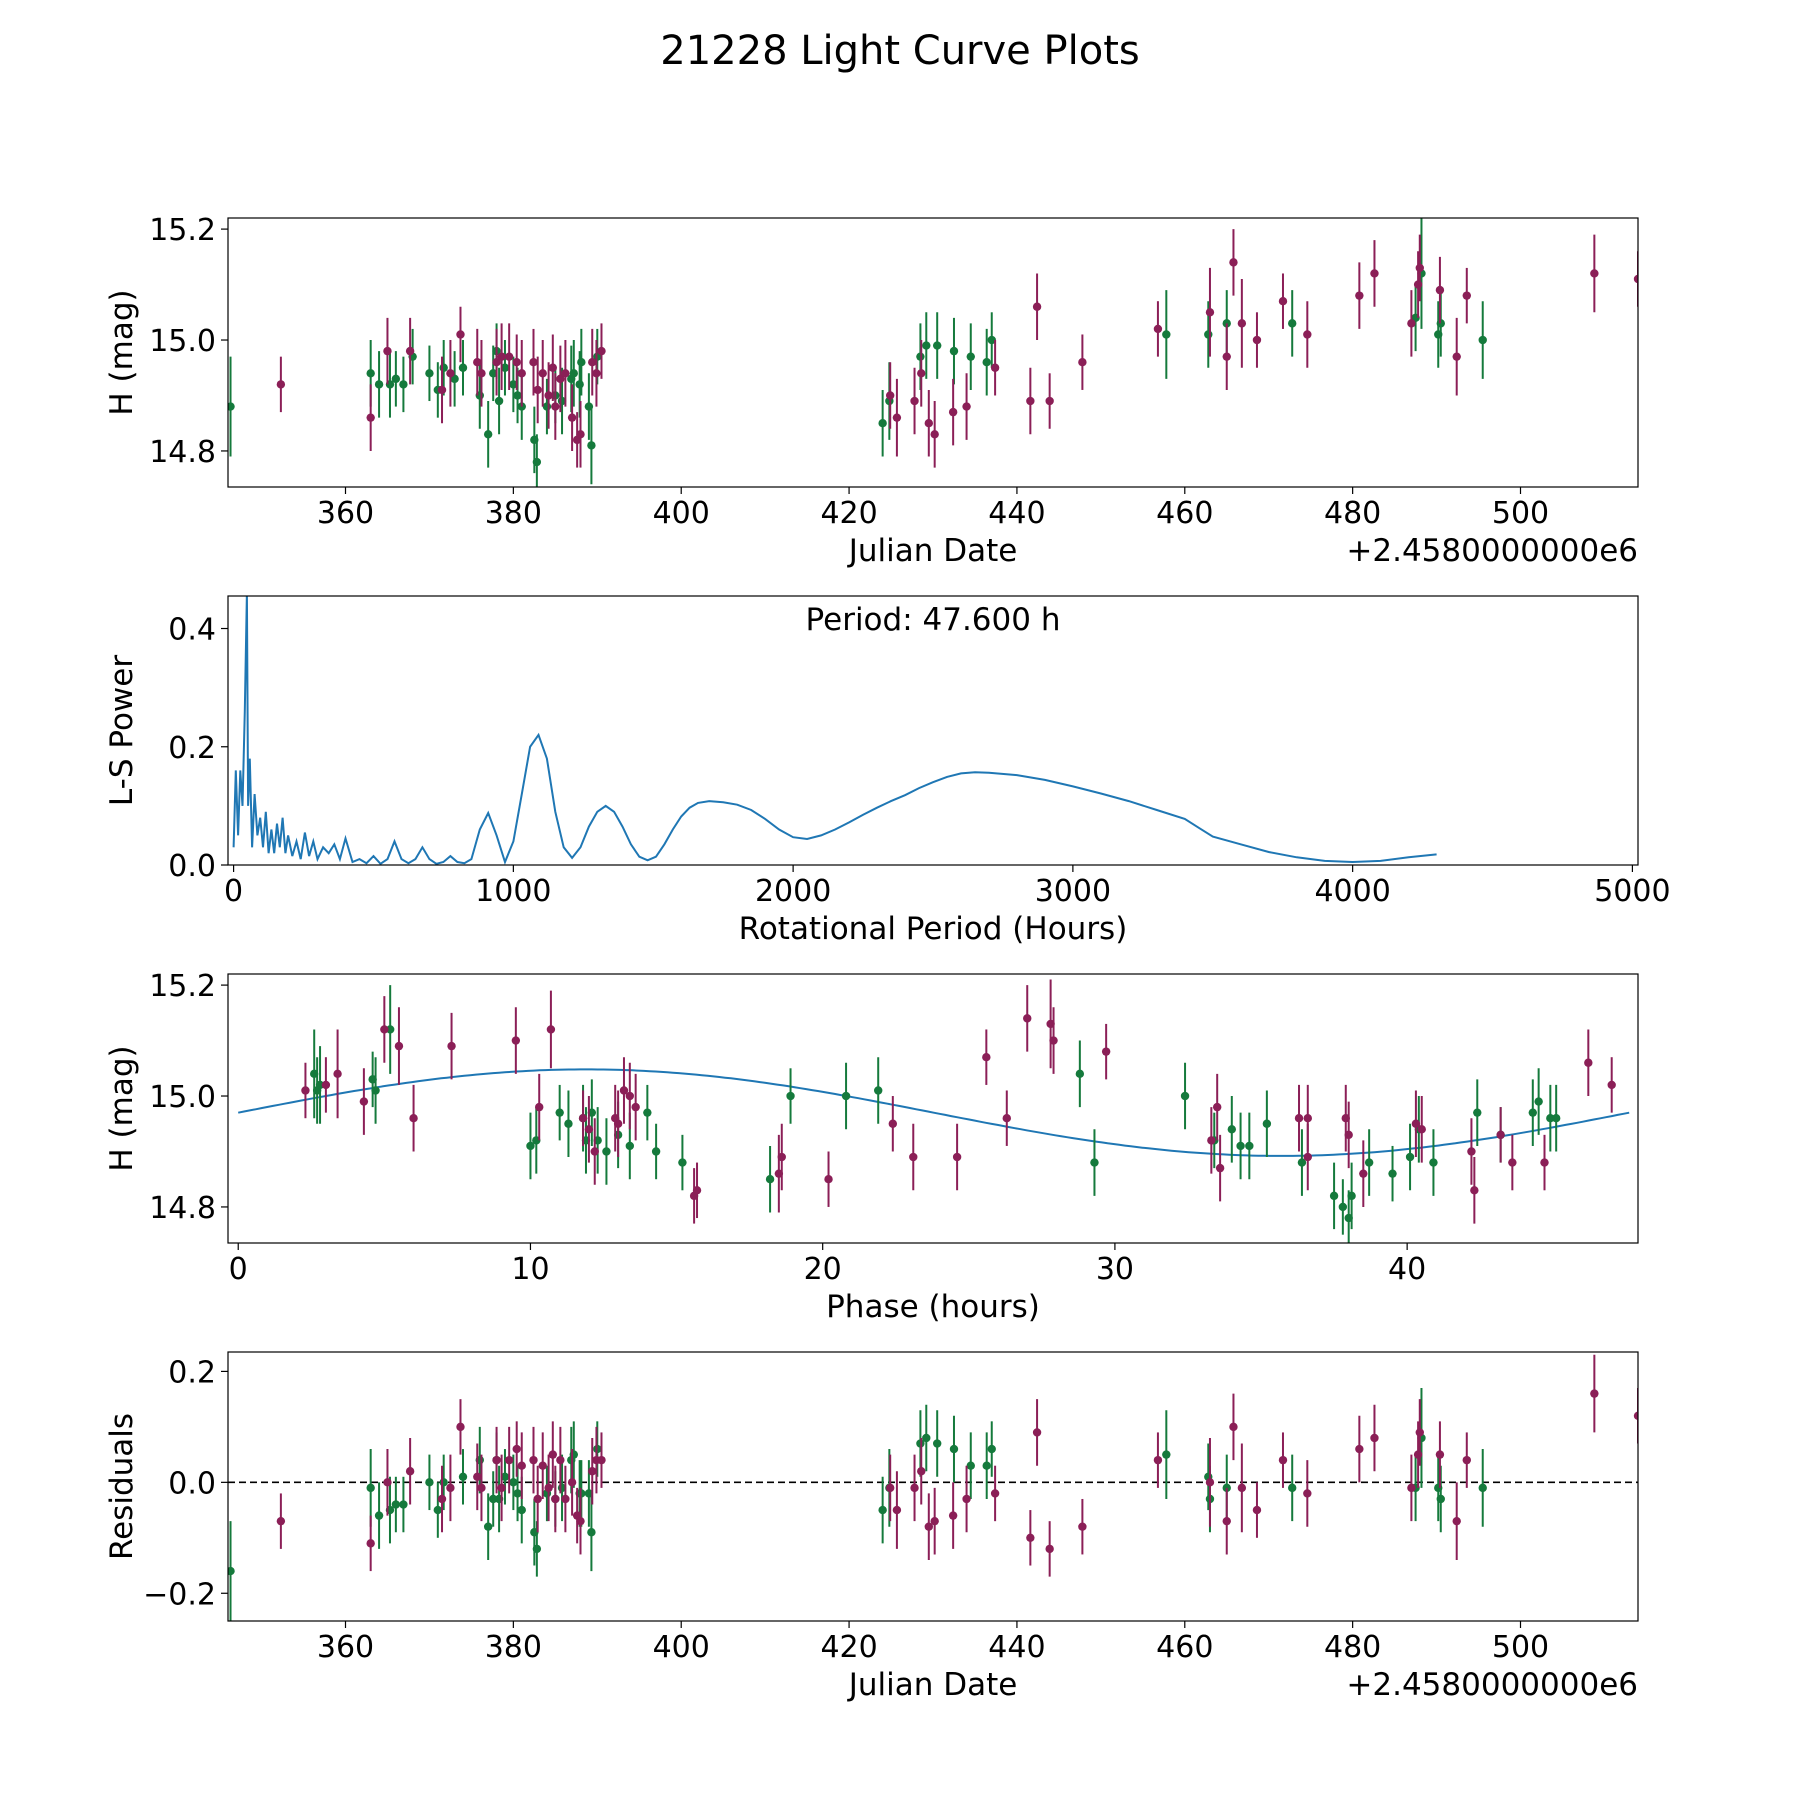 Image resolution: width=1800 pixels, height=1800 pixels. Describe the element at coordinates (513, 891) in the screenshot. I see `x-tick-label: 1000` at that location.